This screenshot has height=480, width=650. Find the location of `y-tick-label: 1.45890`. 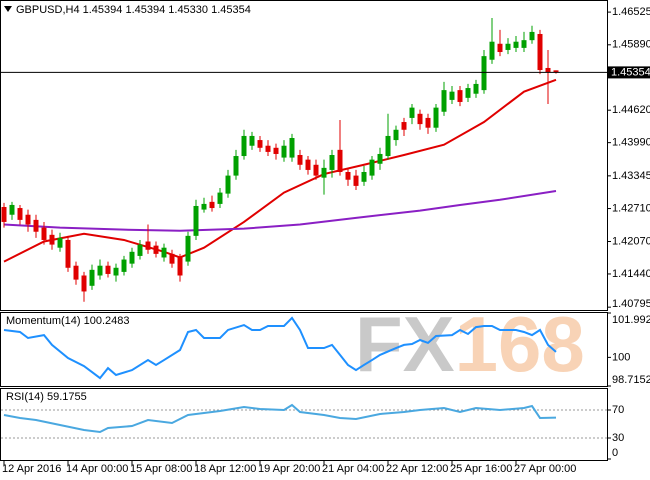

y-tick-label: 1.45890 is located at coordinates (631, 45).